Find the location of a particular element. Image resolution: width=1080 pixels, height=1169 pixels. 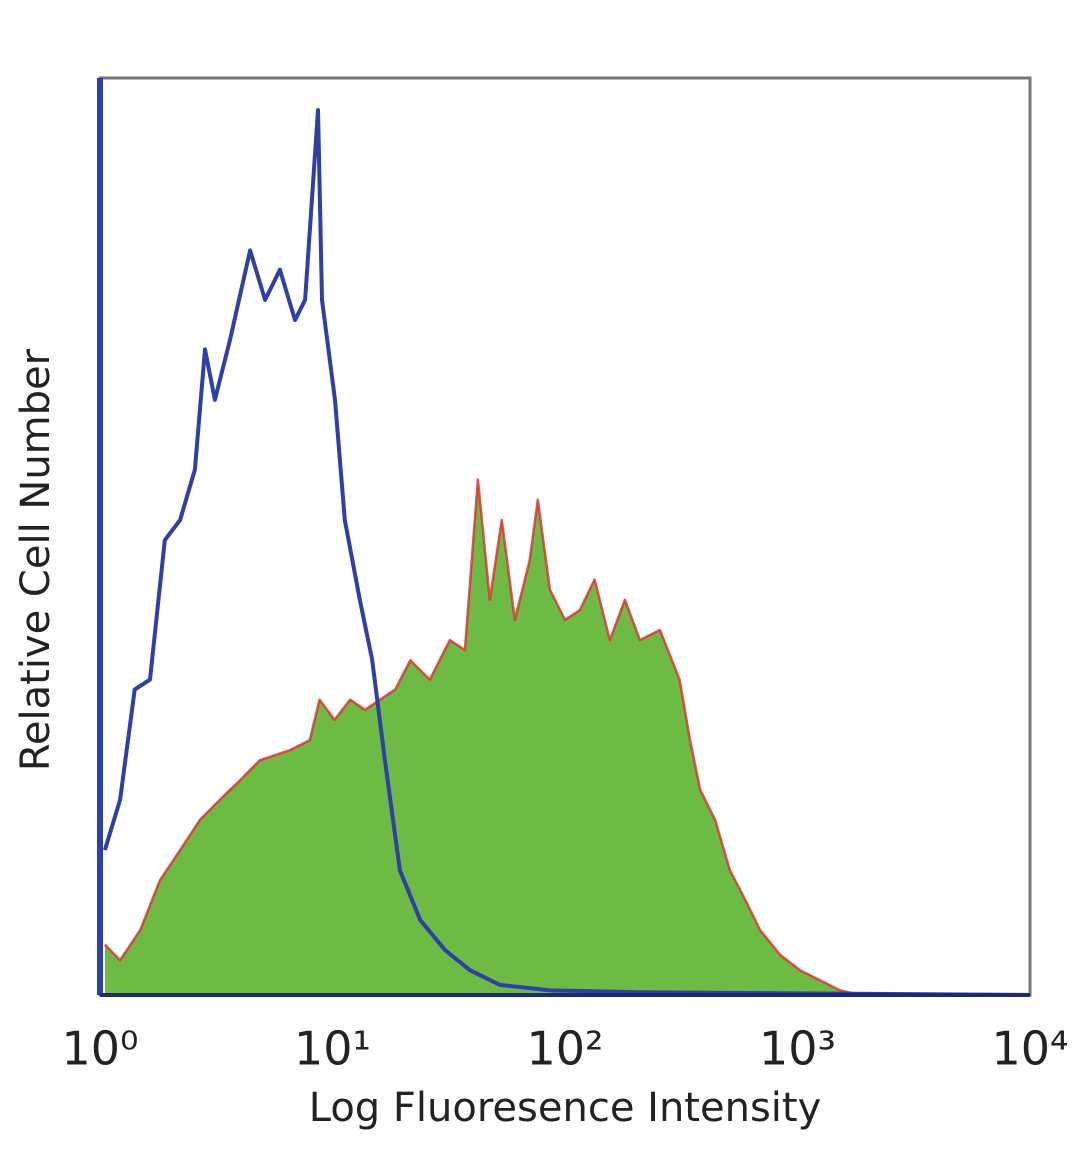

x-tick-label: 10³ is located at coordinates (797, 1049).